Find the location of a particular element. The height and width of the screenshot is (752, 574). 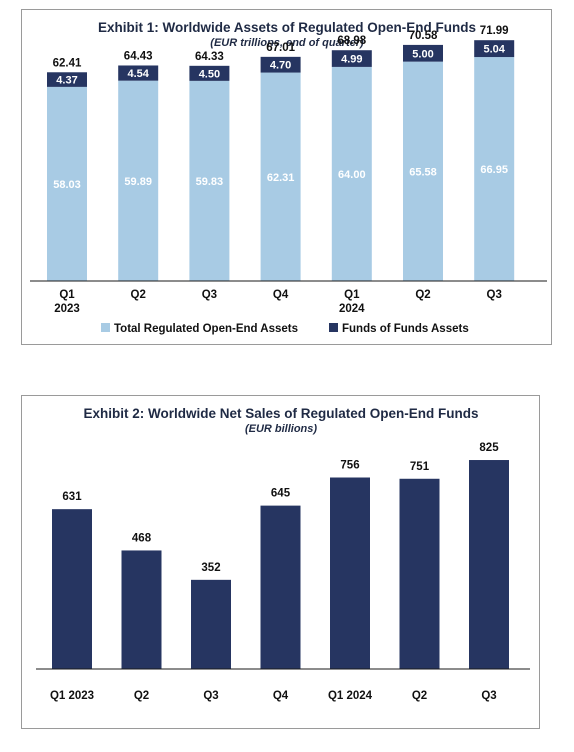

x-tick-4: Q1 2024 is located at coordinates (350, 696).